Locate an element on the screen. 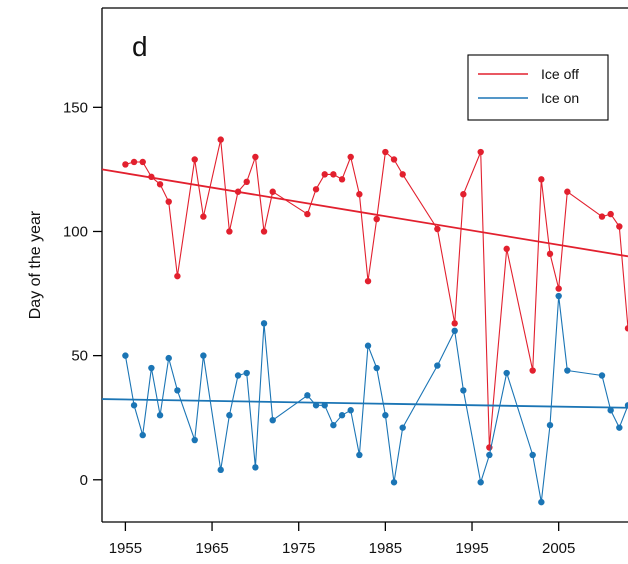 The width and height of the screenshot is (628, 564). y-tick-label: 150 is located at coordinates (75, 107).